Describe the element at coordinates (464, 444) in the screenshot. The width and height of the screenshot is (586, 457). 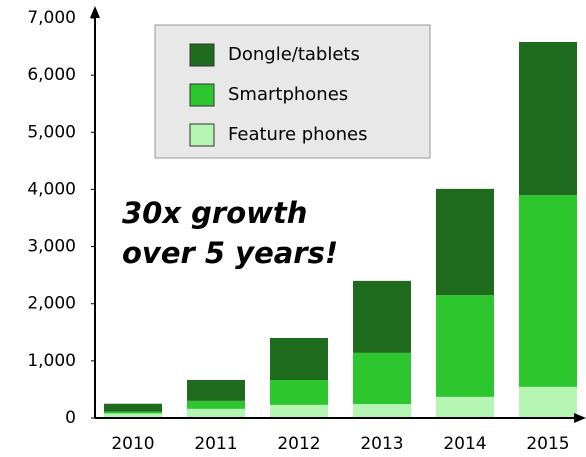
I see `x-tick-label: 2014` at that location.